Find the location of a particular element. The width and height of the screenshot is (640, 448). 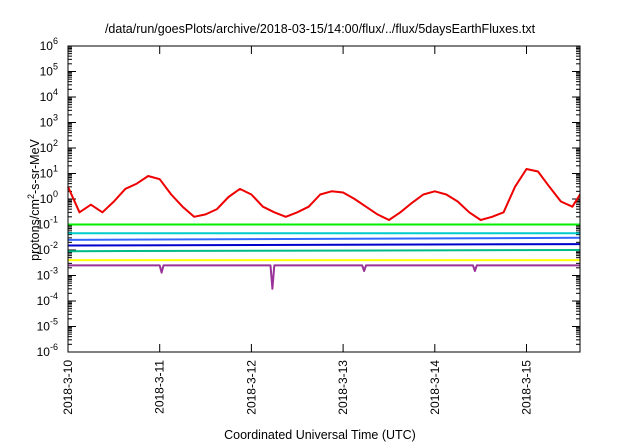

y-tick-label-exponent: 5 is located at coordinates (55, 67).